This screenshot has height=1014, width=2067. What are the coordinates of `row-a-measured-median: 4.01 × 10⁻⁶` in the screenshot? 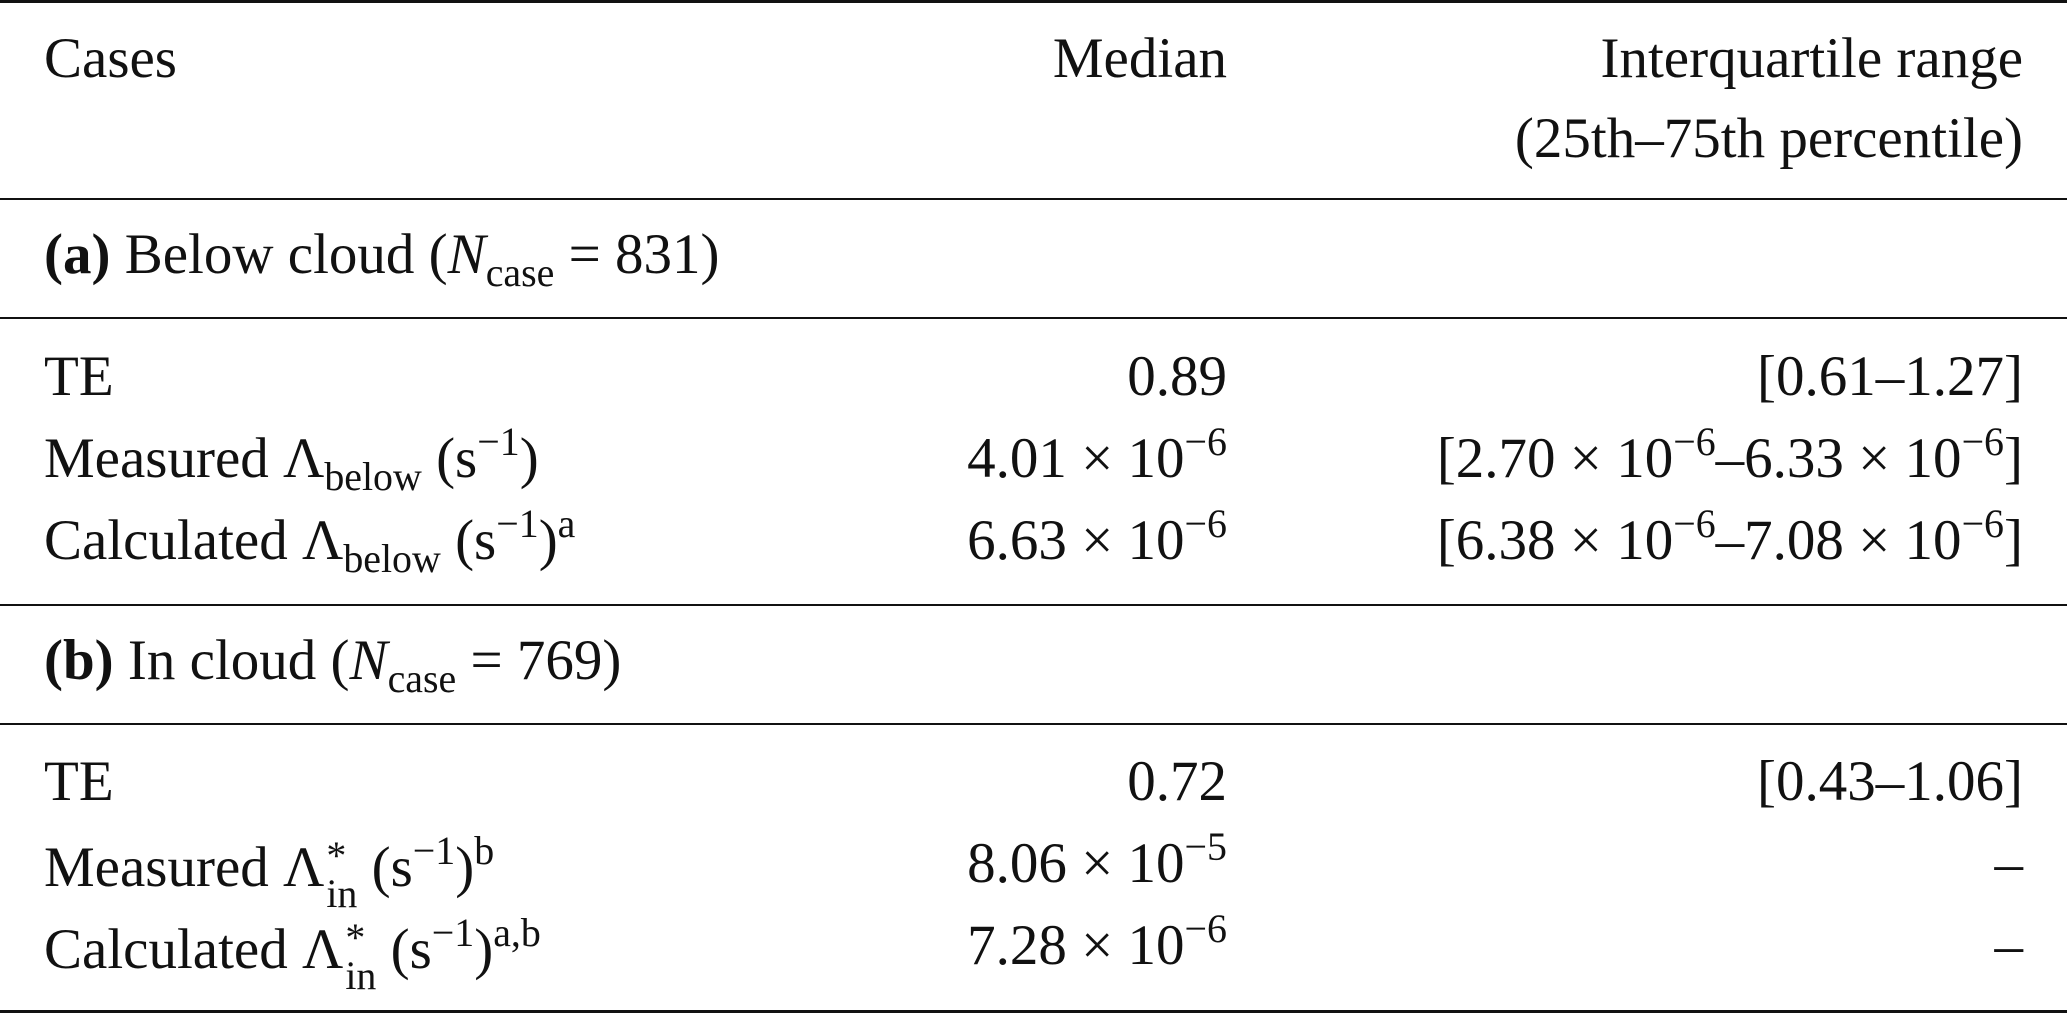 It's located at (1097, 454).